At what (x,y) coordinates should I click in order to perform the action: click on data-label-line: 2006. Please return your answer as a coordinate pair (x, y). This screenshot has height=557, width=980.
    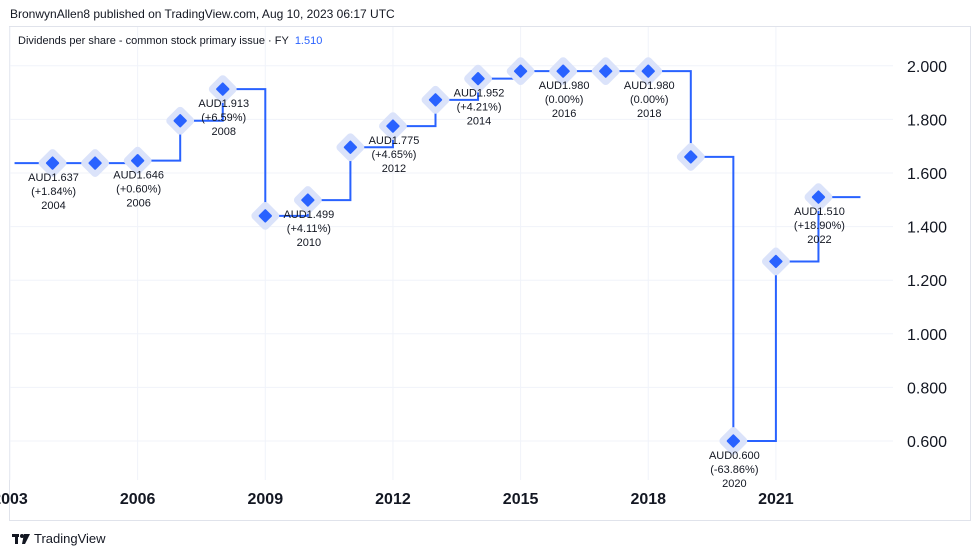
    Looking at the image, I should click on (138, 204).